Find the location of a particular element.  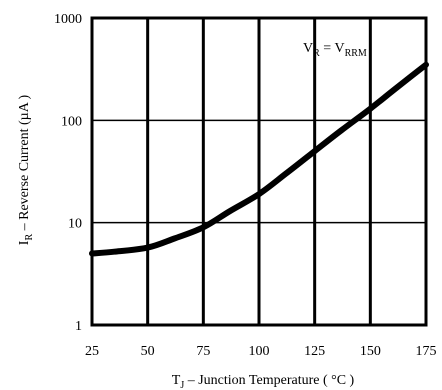

annotation-sub-r: R is located at coordinates (316, 53).